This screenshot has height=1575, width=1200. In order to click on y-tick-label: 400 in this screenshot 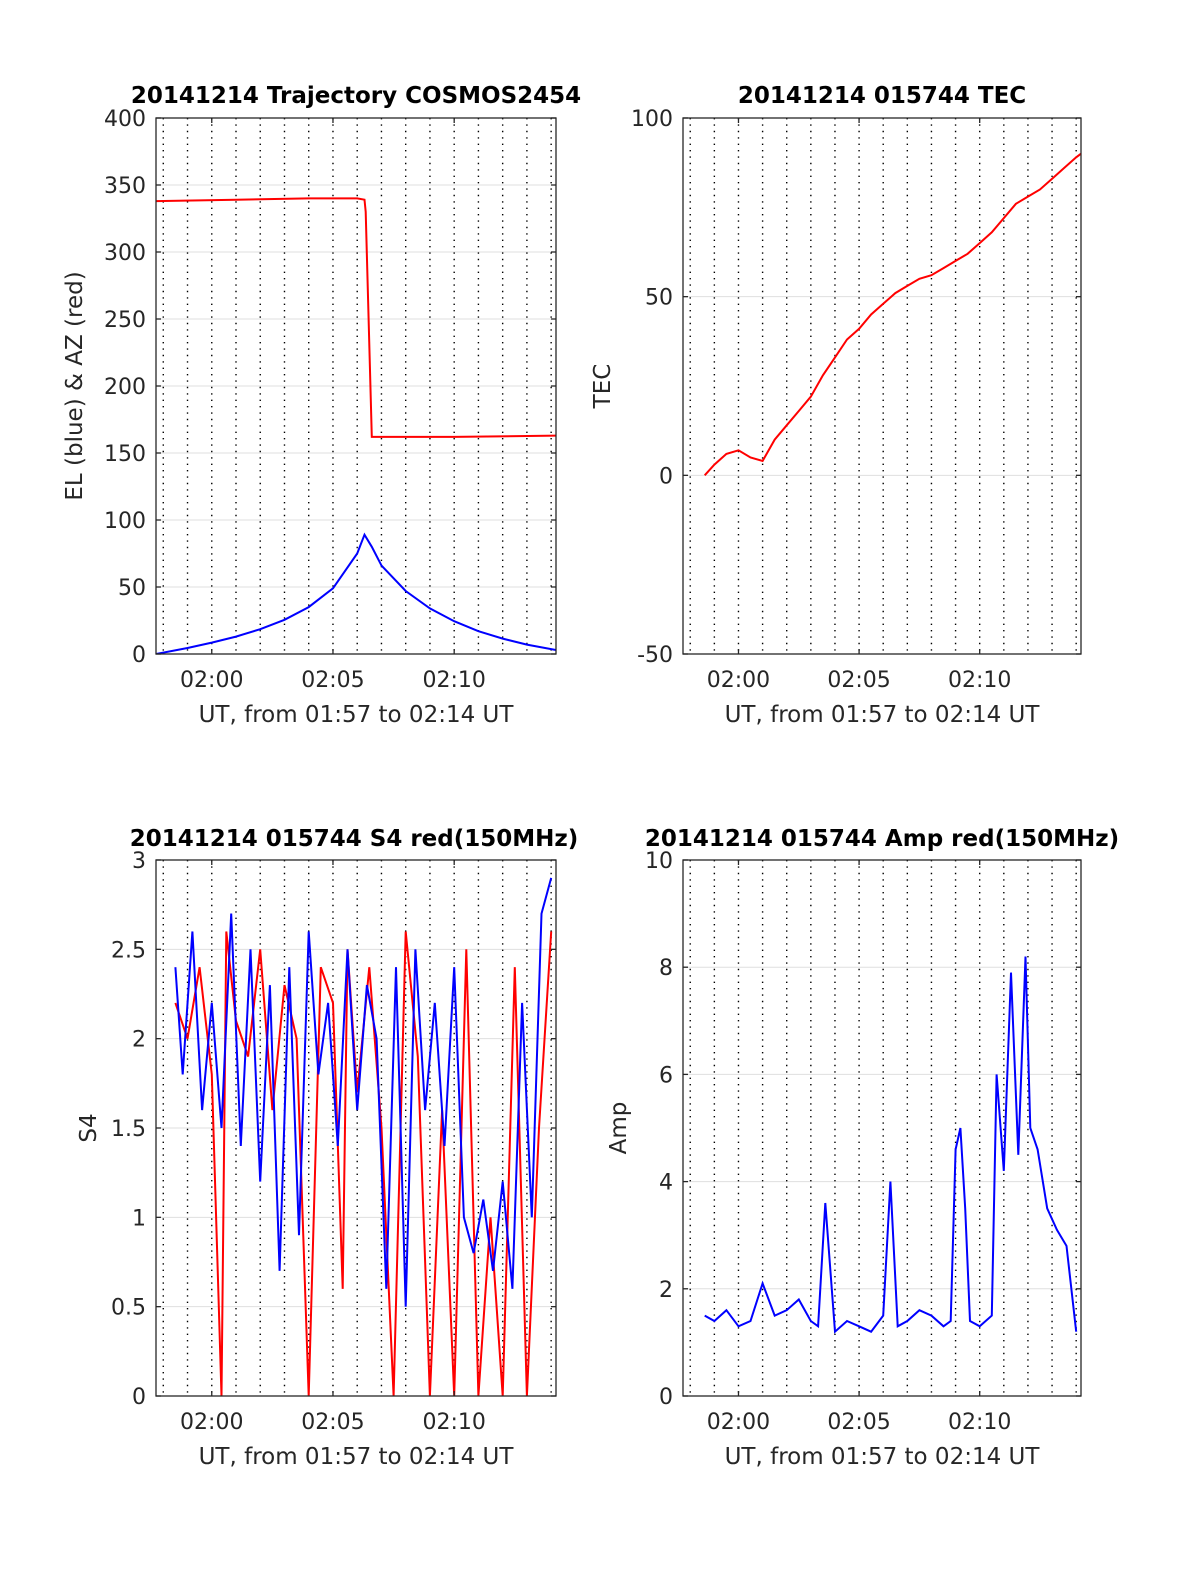, I will do `click(125, 119)`.